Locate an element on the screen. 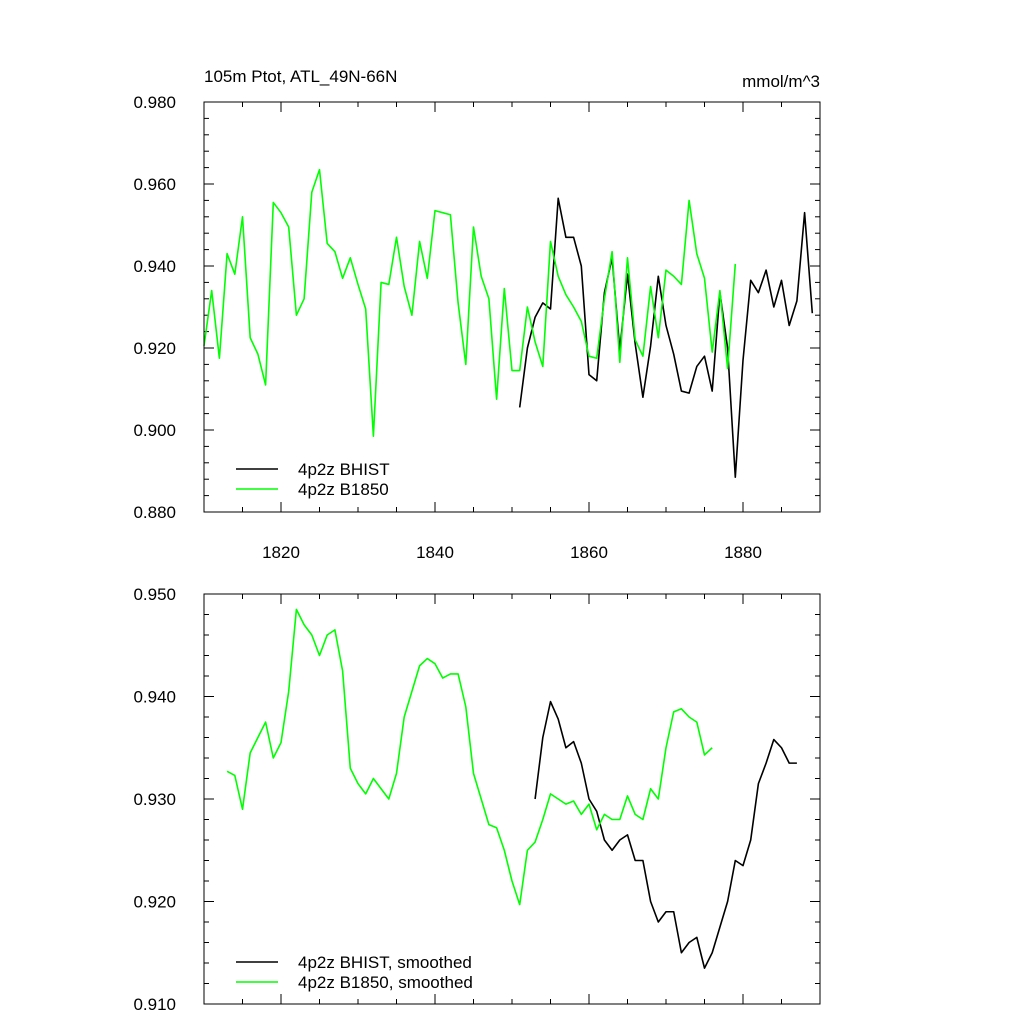 This screenshot has height=1024, width=1024. x-tick-label: 1860 is located at coordinates (589, 552).